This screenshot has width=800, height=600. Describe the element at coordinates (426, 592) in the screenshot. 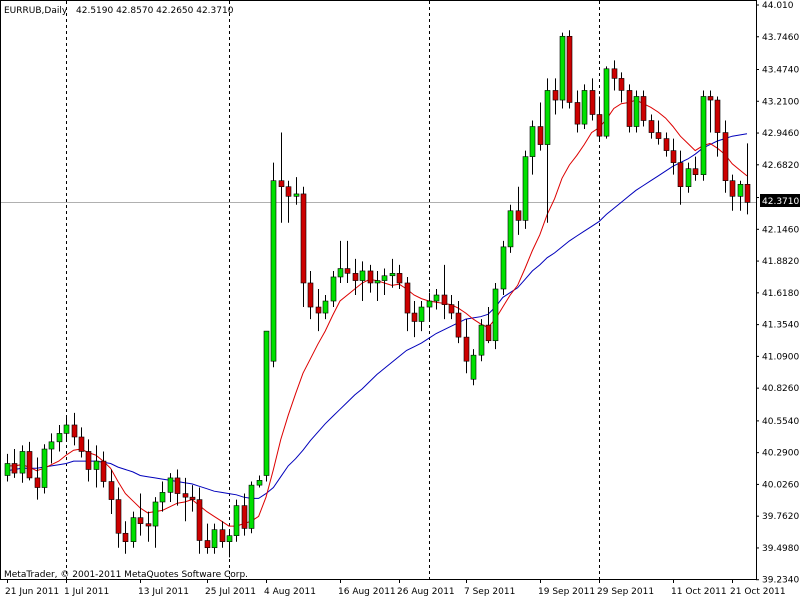

I see `x-tick-label: 26 Aug 2011` at that location.